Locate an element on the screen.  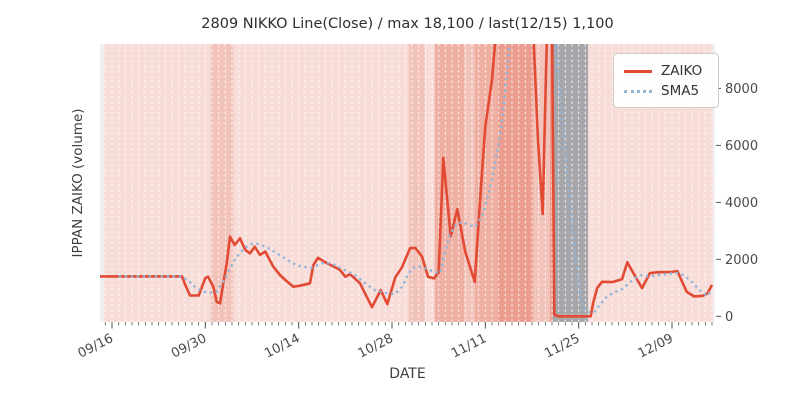
y-tick-label: 0 is located at coordinates (729, 317).